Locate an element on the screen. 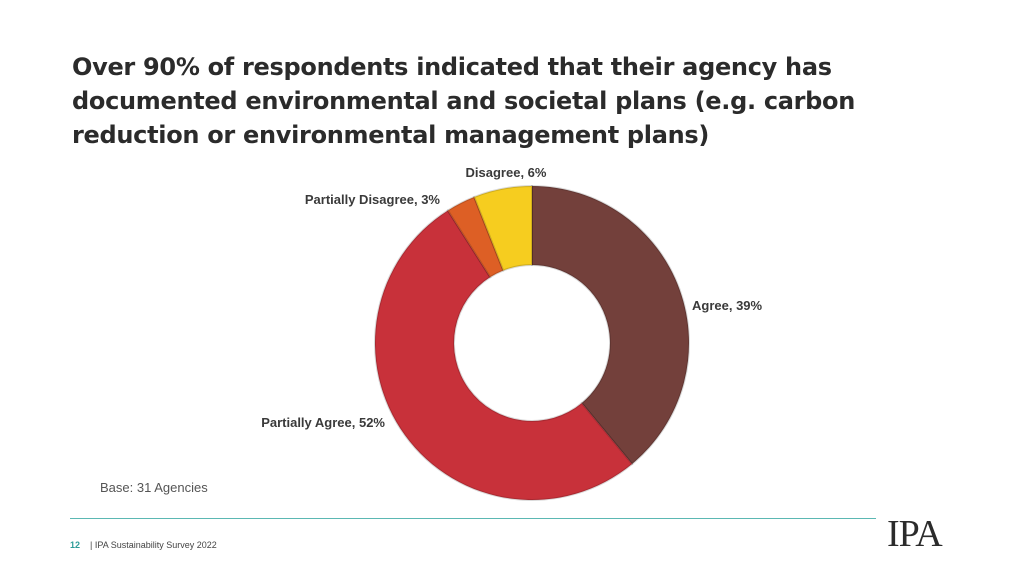  slice-label: Disagree, 6% is located at coordinates (506, 172).